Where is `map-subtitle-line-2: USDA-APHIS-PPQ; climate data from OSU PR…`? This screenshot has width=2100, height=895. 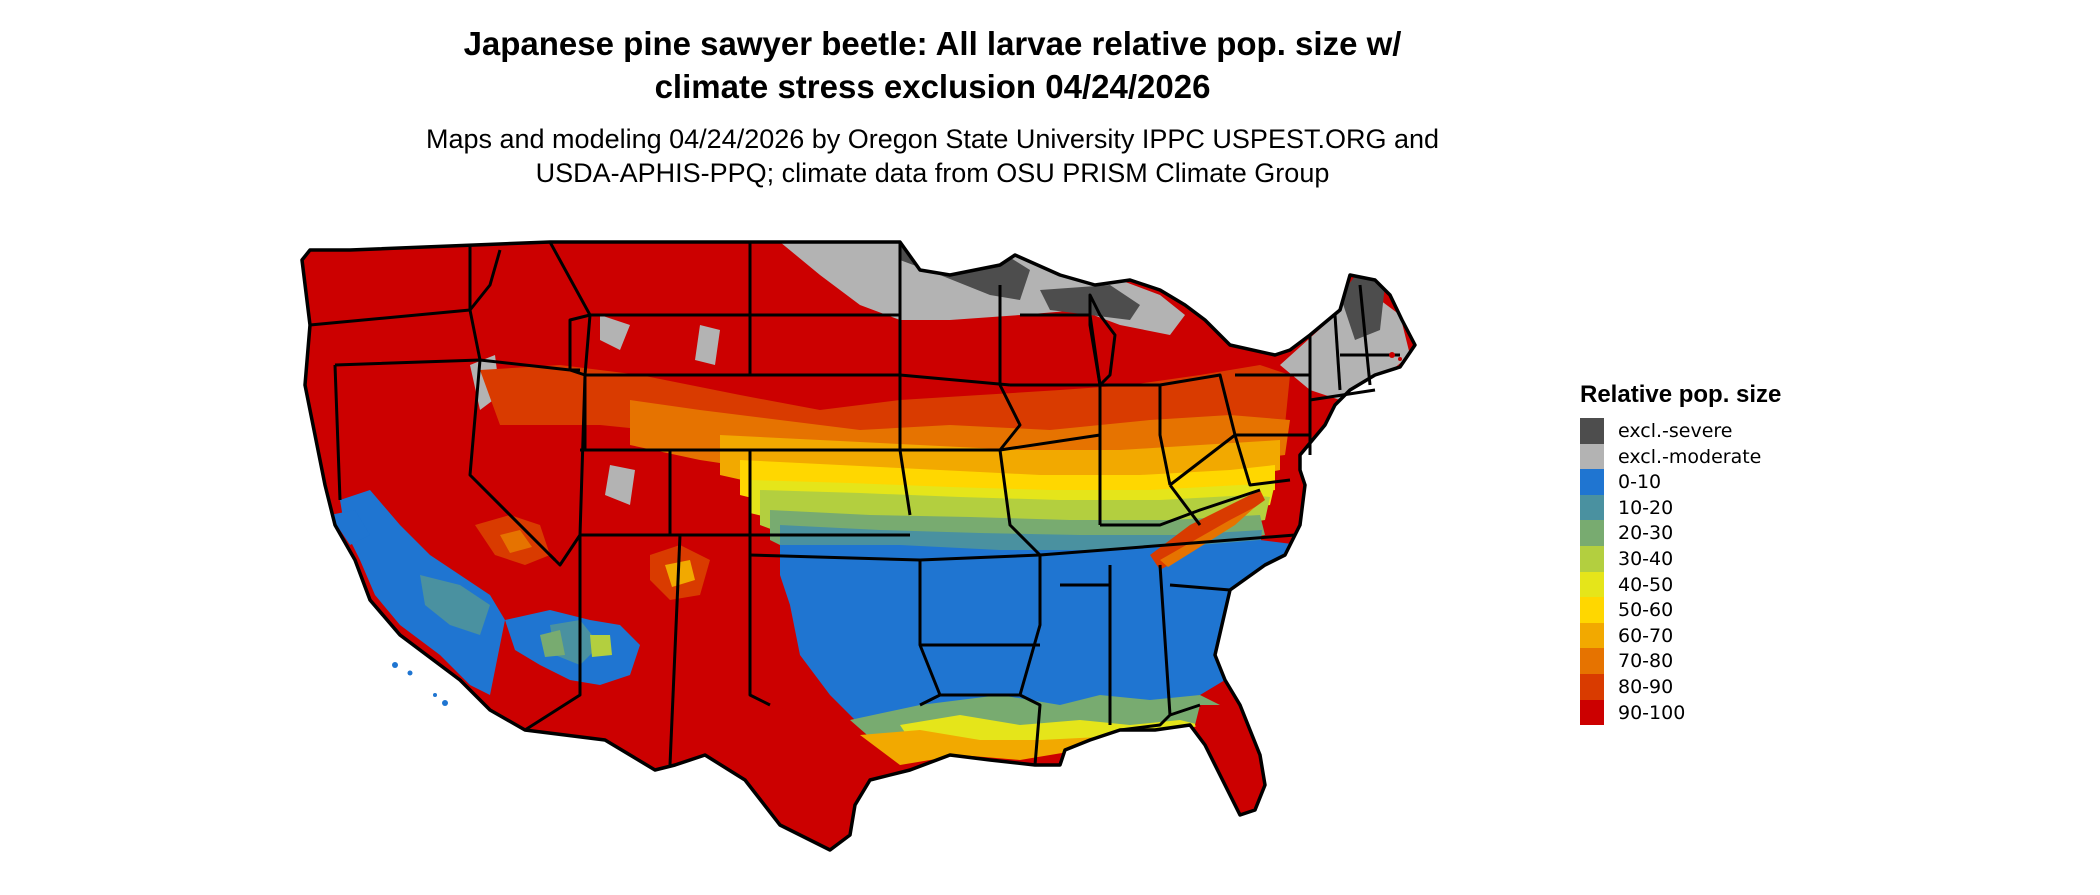
map-subtitle-line-2: USDA-APHIS-PPQ; climate data from OSU PR… is located at coordinates (932, 173).